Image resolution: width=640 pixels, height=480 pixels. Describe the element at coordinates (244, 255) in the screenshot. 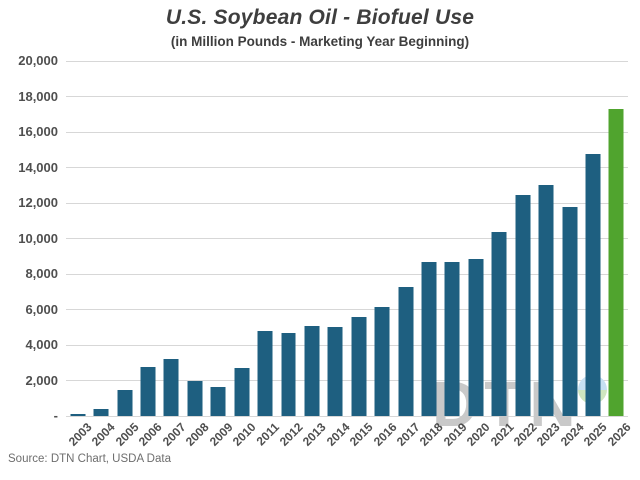

I see `bar-slot-2010: 2010` at that location.